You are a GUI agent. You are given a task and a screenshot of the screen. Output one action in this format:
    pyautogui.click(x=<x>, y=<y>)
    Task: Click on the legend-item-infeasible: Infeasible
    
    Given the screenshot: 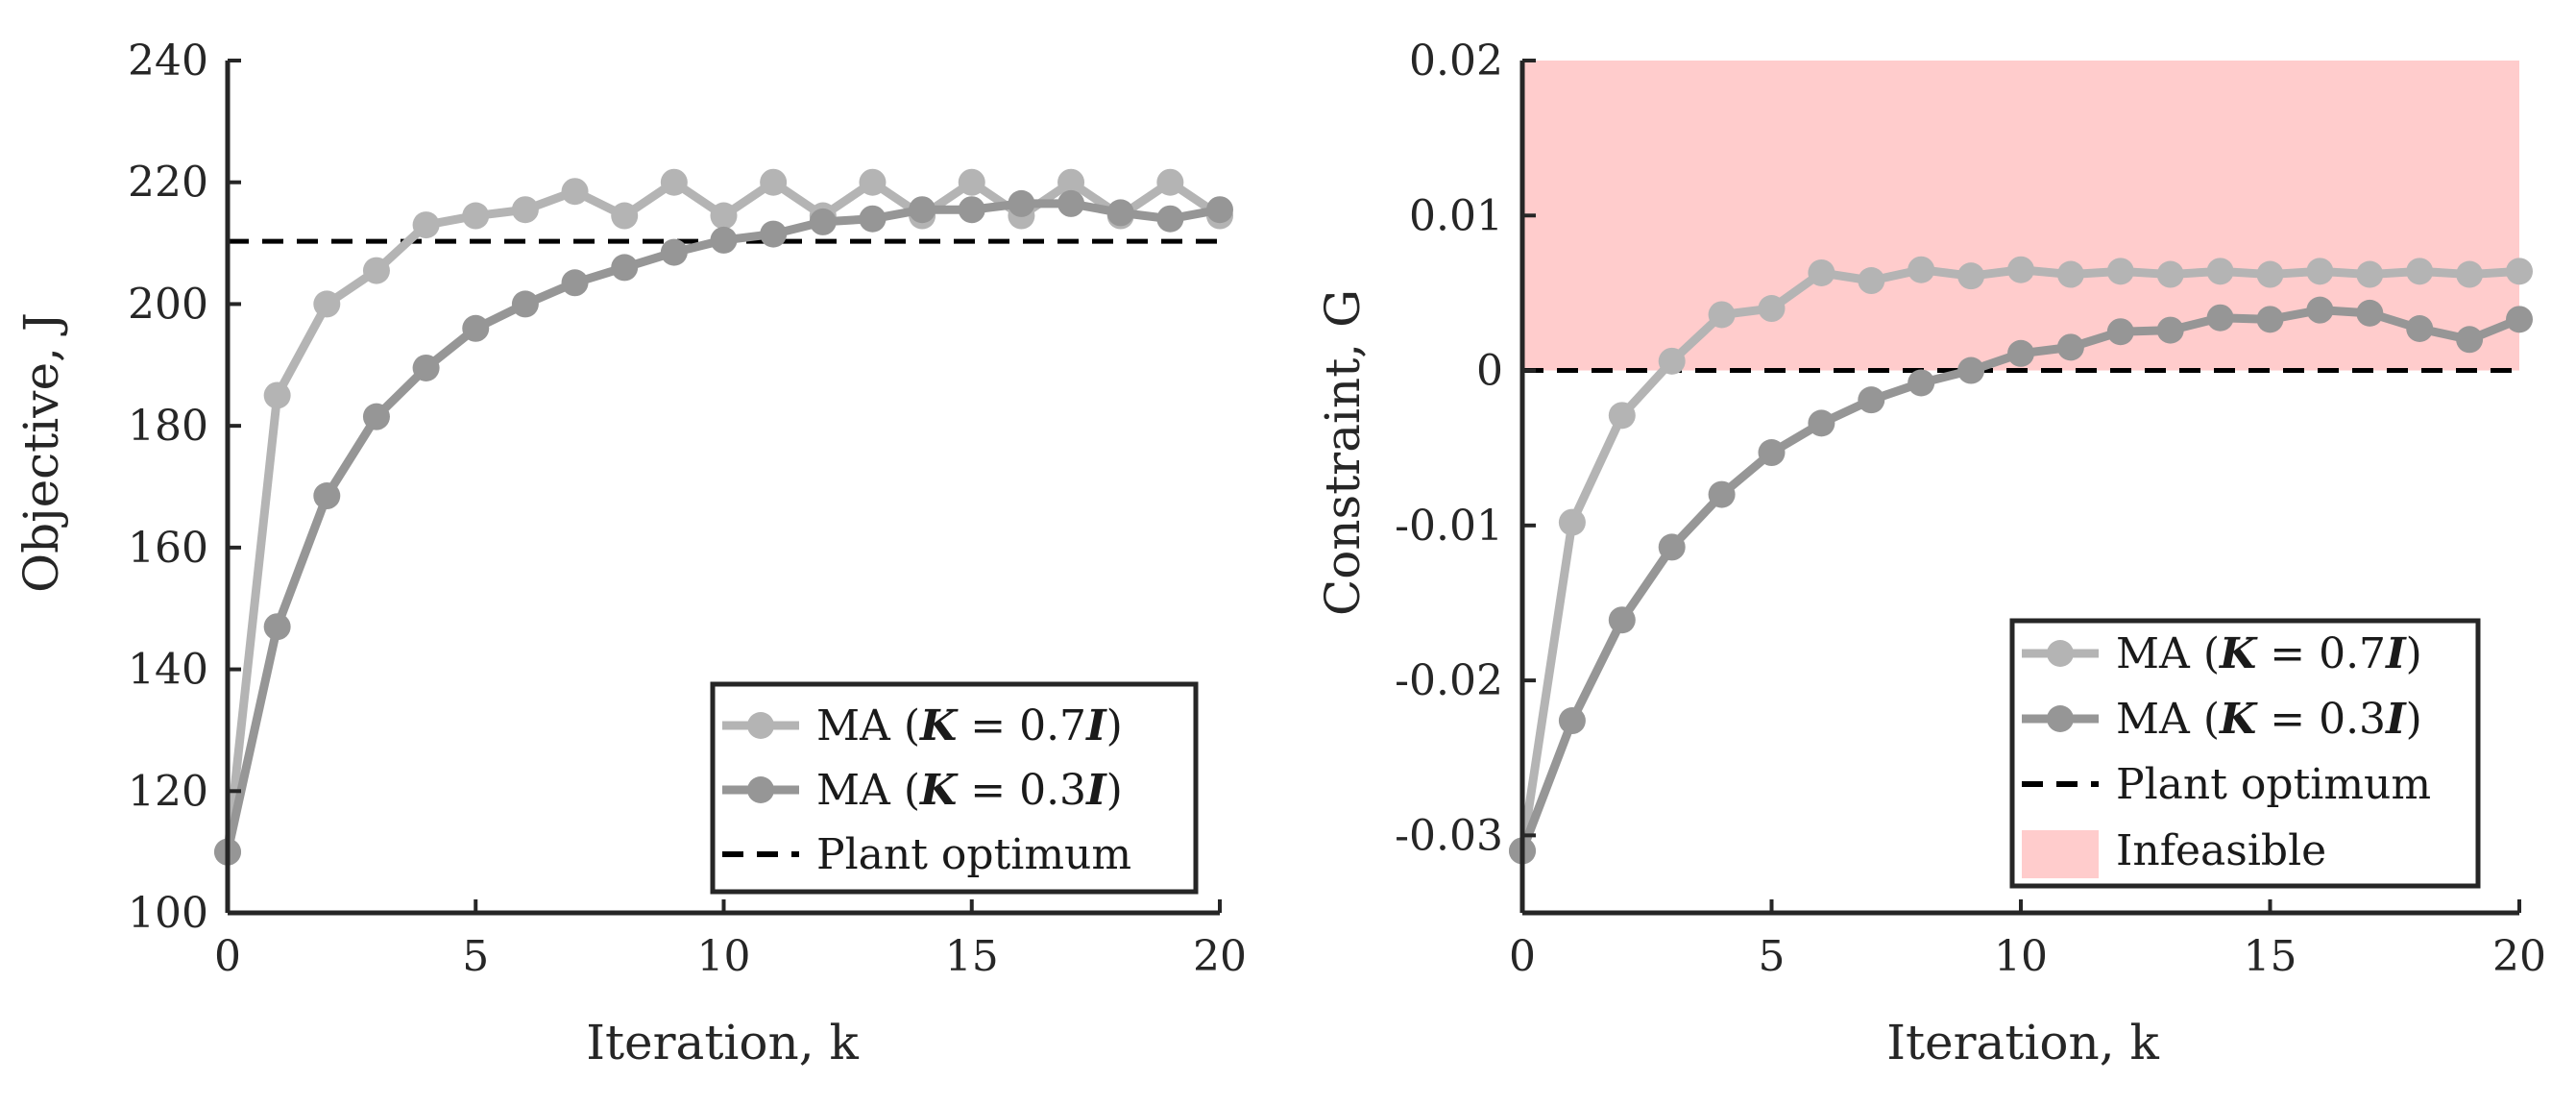 What is the action you would take?
    pyautogui.click(x=2174, y=852)
    